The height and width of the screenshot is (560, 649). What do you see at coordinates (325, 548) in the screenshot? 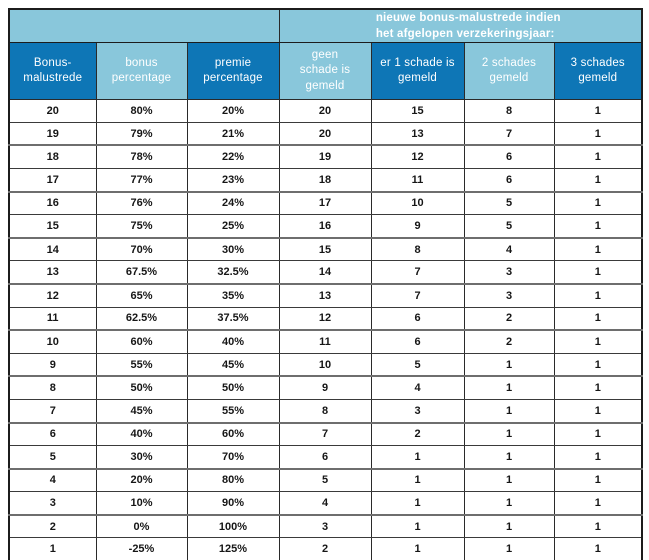
I see `table-row: 1 -25% 125% 2 1 1 1` at bounding box center [325, 548].